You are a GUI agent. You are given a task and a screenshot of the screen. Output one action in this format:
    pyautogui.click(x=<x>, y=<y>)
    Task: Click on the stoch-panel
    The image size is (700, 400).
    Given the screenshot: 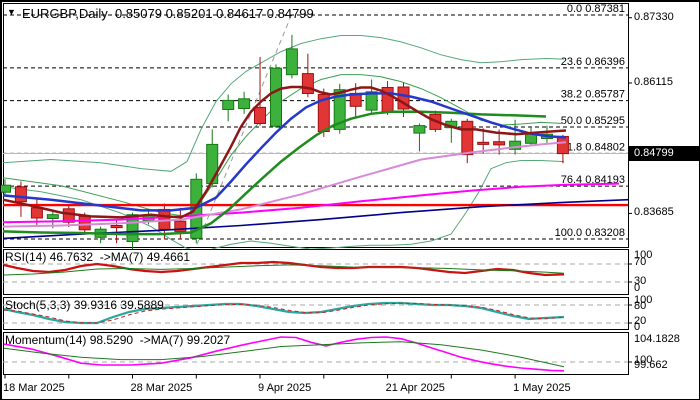 What is the action you would take?
    pyautogui.click(x=317, y=313)
    